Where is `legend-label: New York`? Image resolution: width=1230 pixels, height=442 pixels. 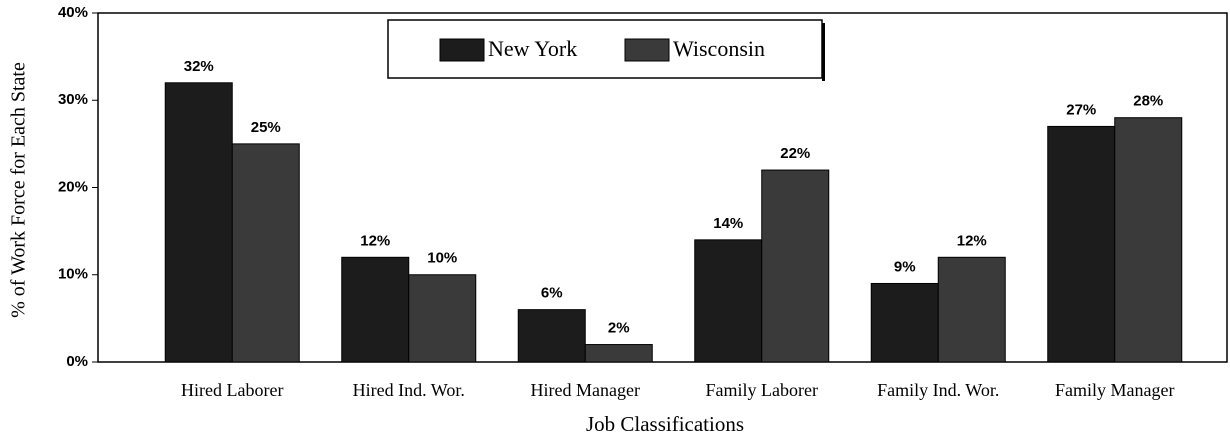
legend-label: New York is located at coordinates (532, 48).